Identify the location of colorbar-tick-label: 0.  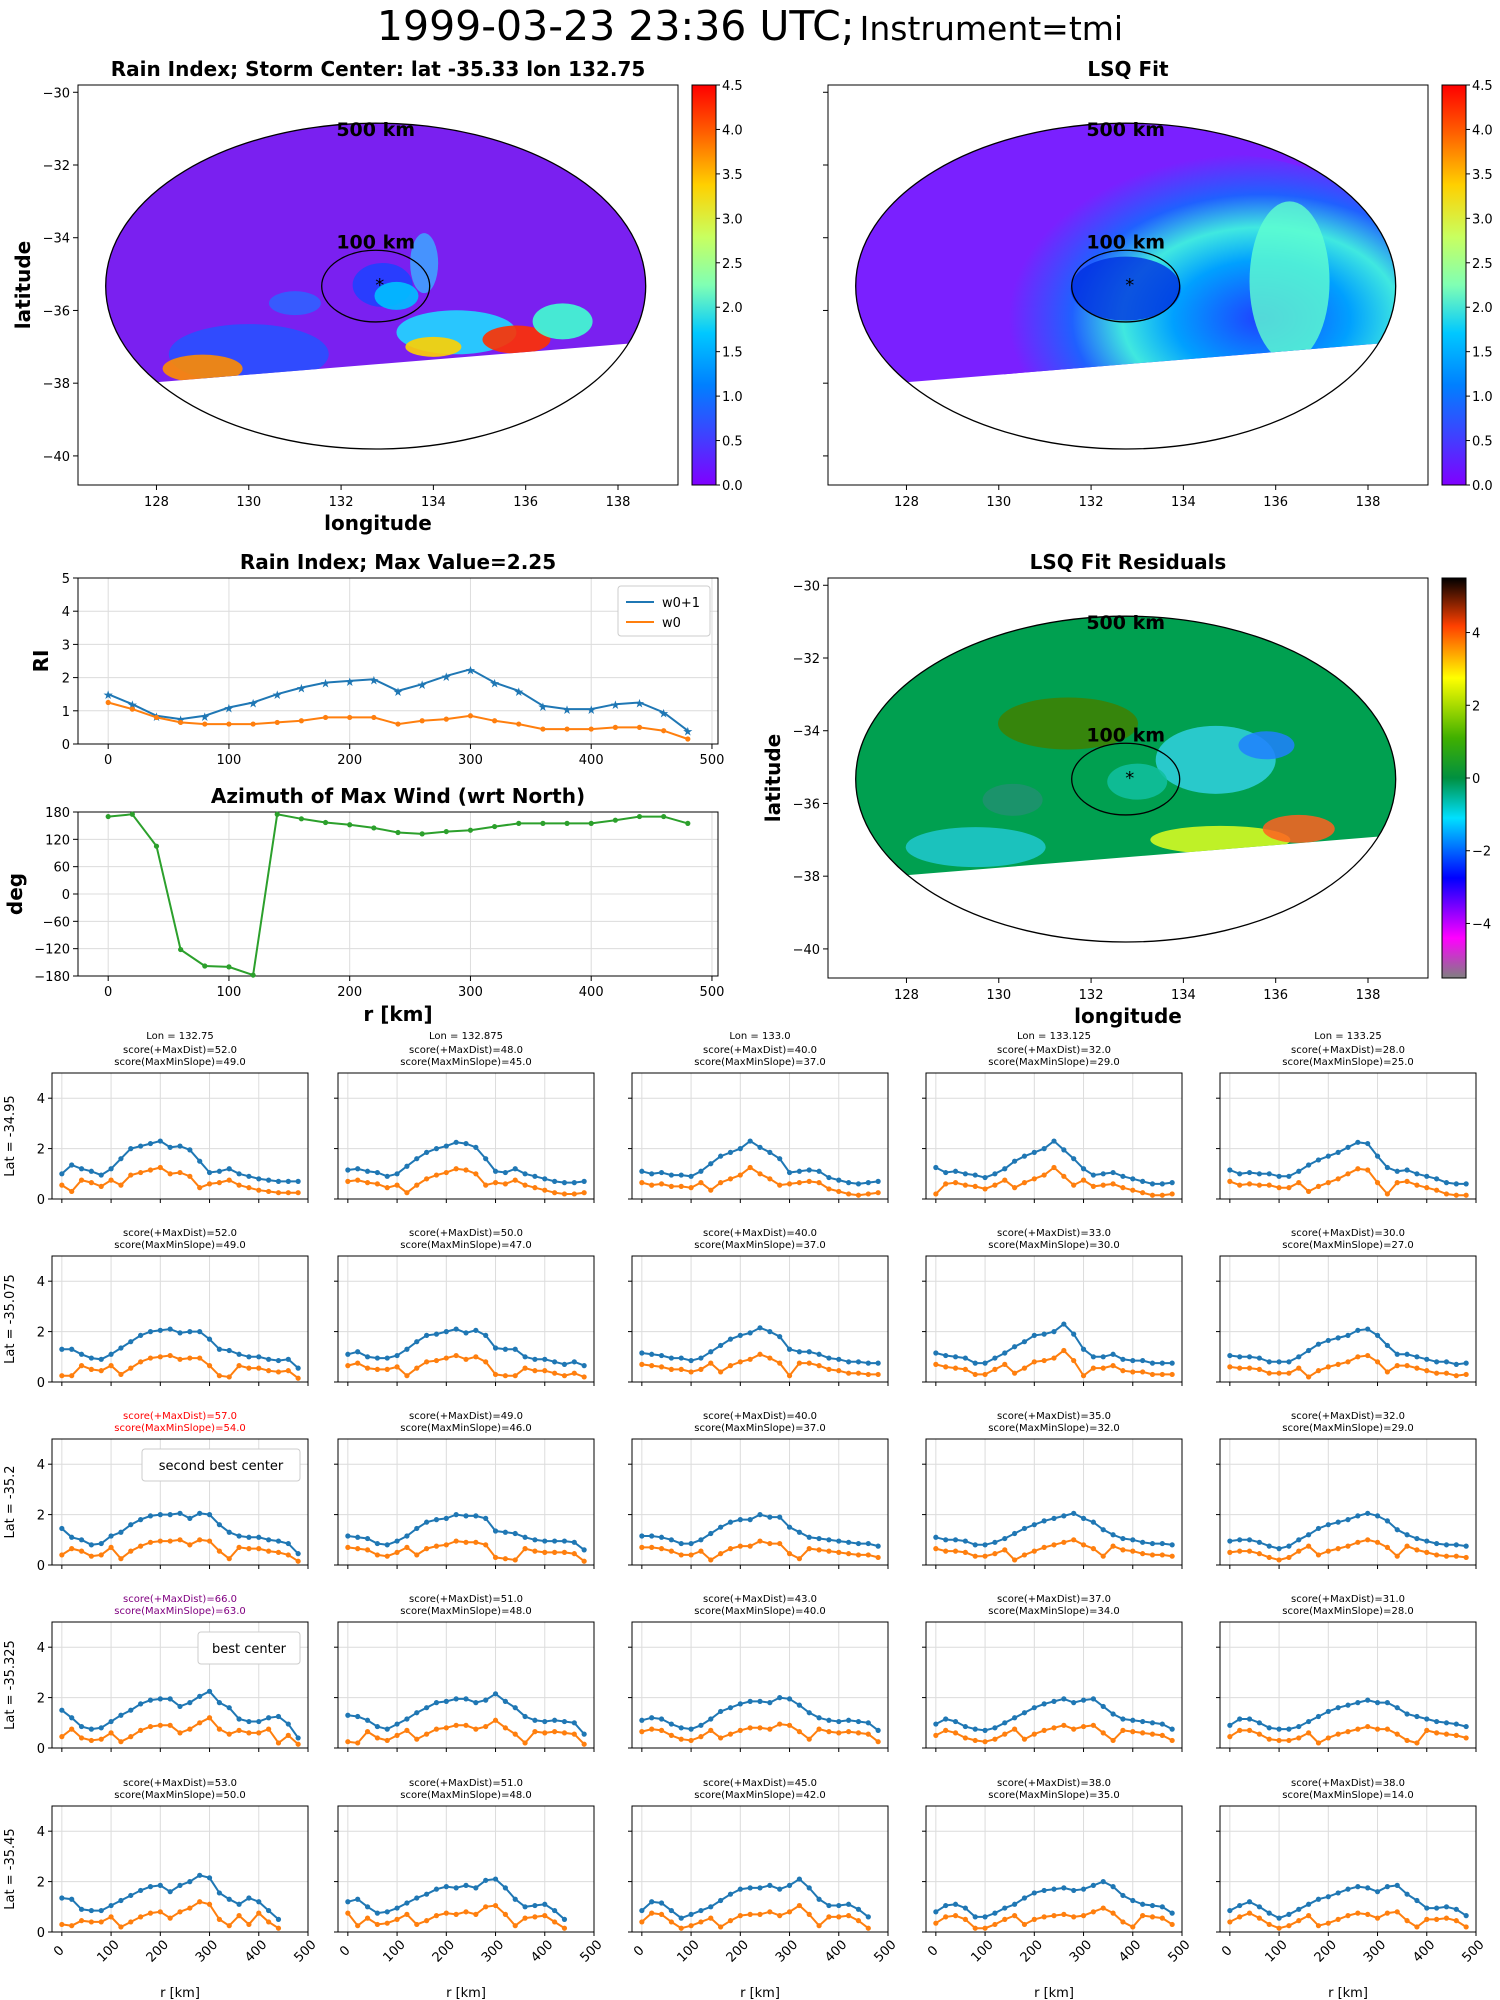
(1476, 779).